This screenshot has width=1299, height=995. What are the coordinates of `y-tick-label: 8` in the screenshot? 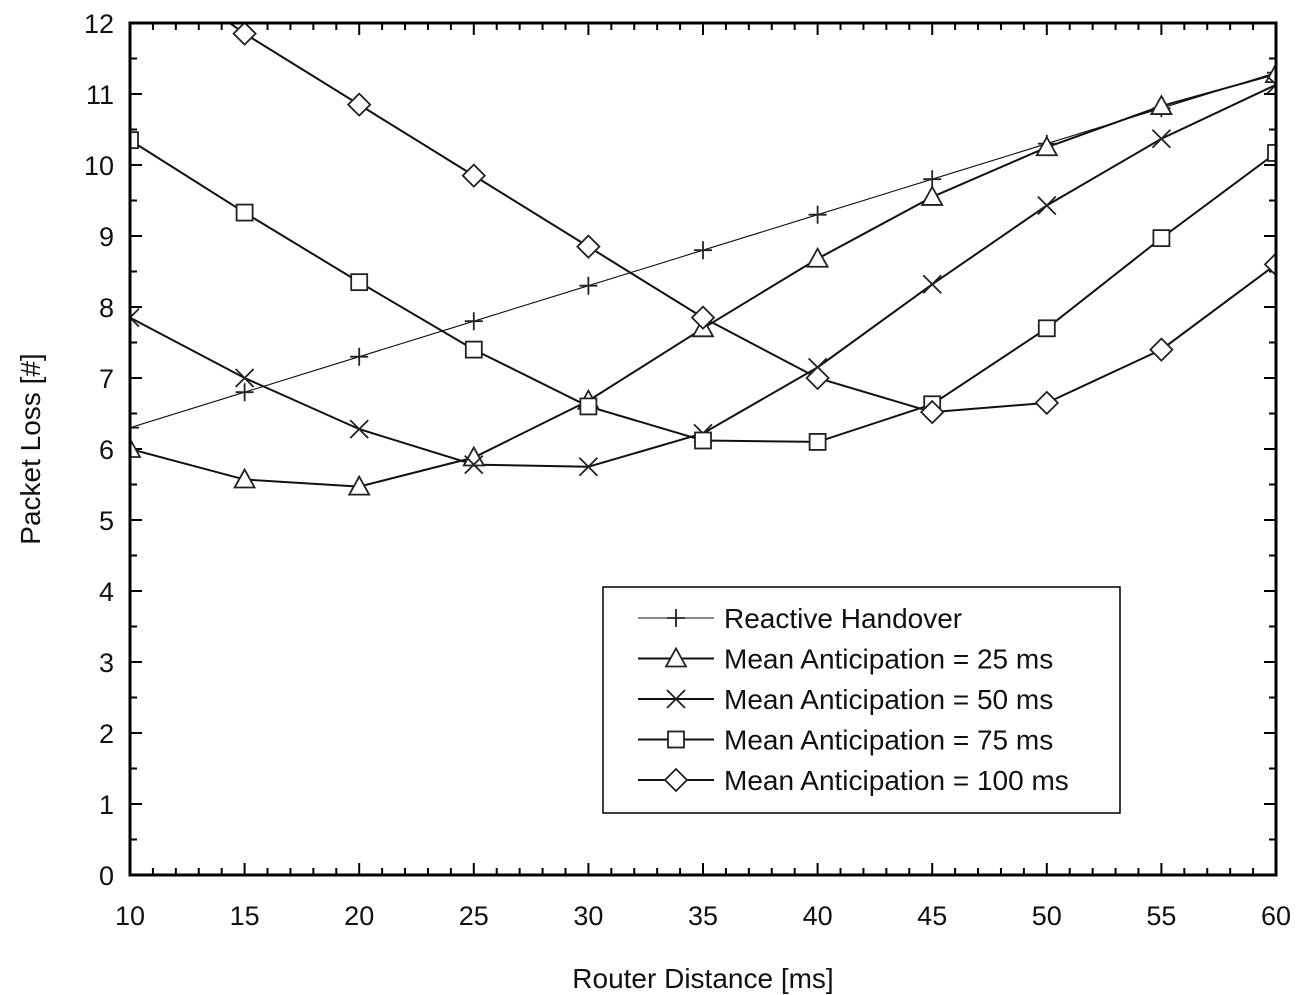 It's located at (106, 308).